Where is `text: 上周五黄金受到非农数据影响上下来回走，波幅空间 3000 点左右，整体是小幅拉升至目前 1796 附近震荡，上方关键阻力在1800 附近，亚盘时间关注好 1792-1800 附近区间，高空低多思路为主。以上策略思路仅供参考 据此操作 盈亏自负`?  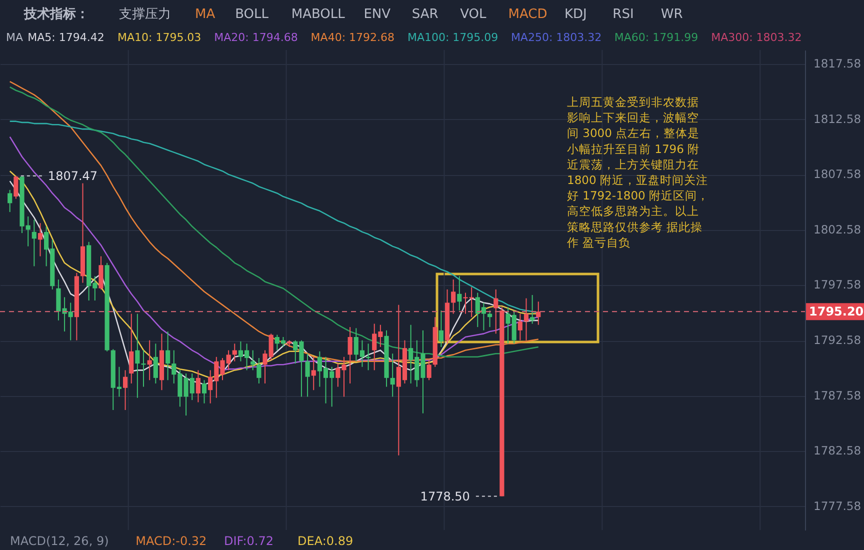 text: 上周五黄金受到非农数据影响上下来回走，波幅空间 3000 点左右，整体是小幅拉升至目前 1796 附近震荡，上方关键阻力在1800 附近，亚盘时间关注好 1792-1800 附近区间，高空低多思路为主。以上策略思路仅供参考 据此操作 盈亏自负 is located at coordinates (638, 172).